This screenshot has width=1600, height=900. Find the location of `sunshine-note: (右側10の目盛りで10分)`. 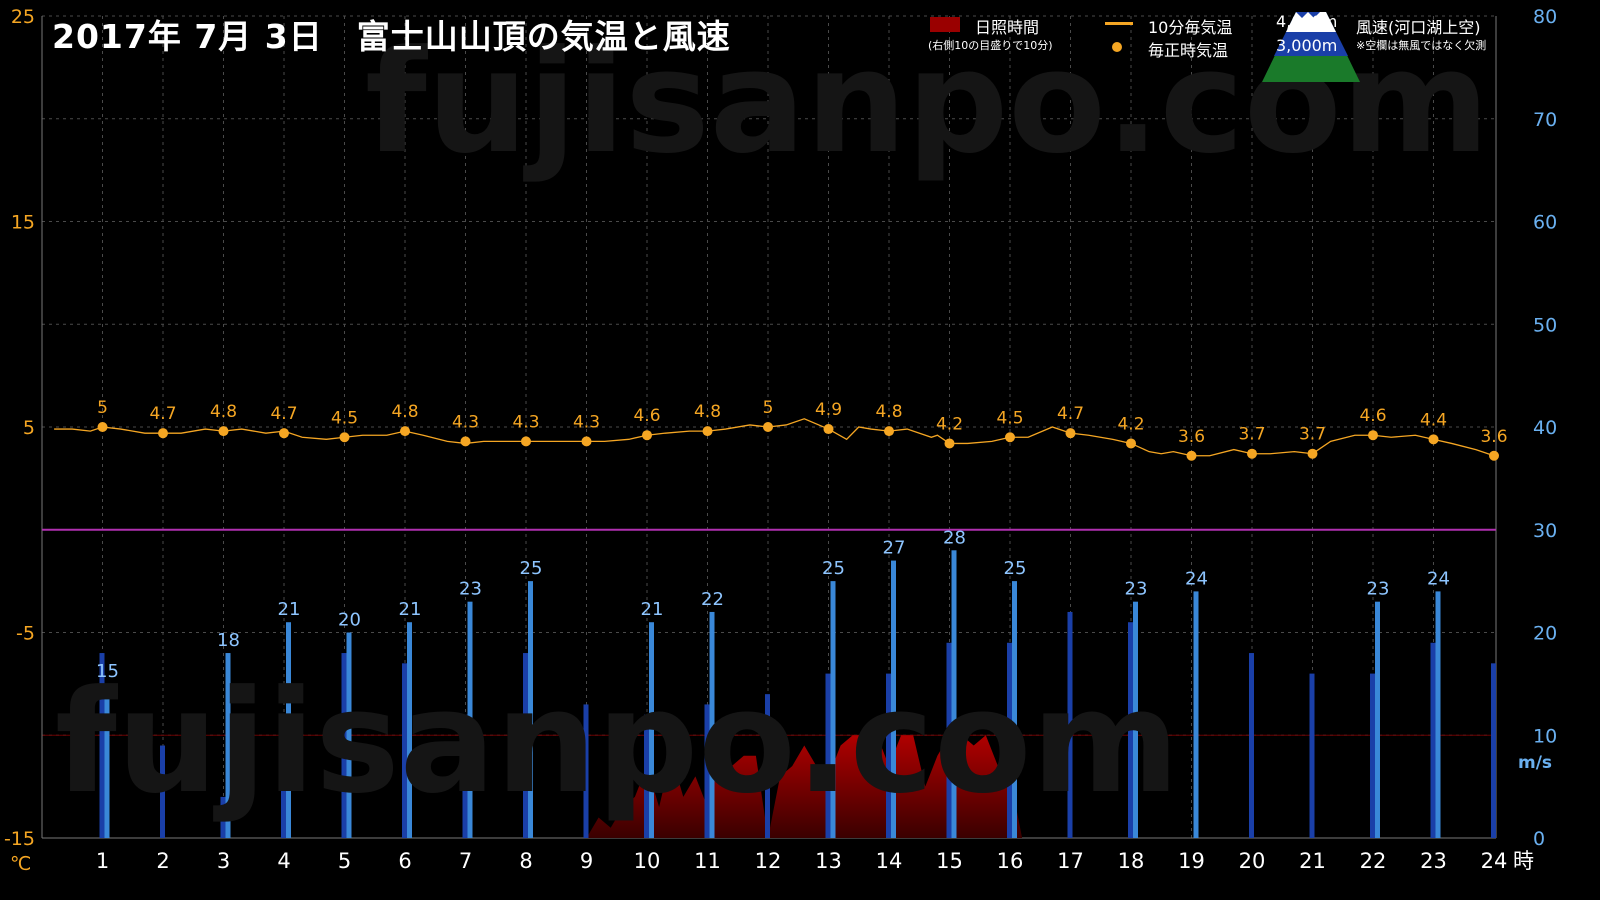

sunshine-note: (右側10の目盛りで10分) is located at coordinates (990, 45).